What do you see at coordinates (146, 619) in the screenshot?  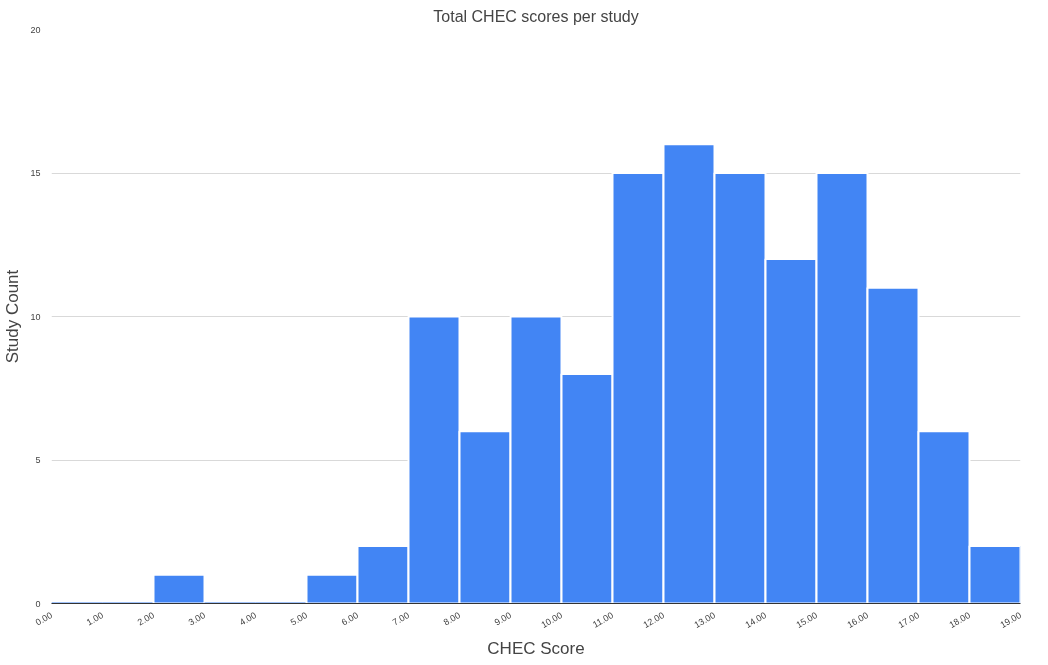 I see `x-tick-label: 2.00` at bounding box center [146, 619].